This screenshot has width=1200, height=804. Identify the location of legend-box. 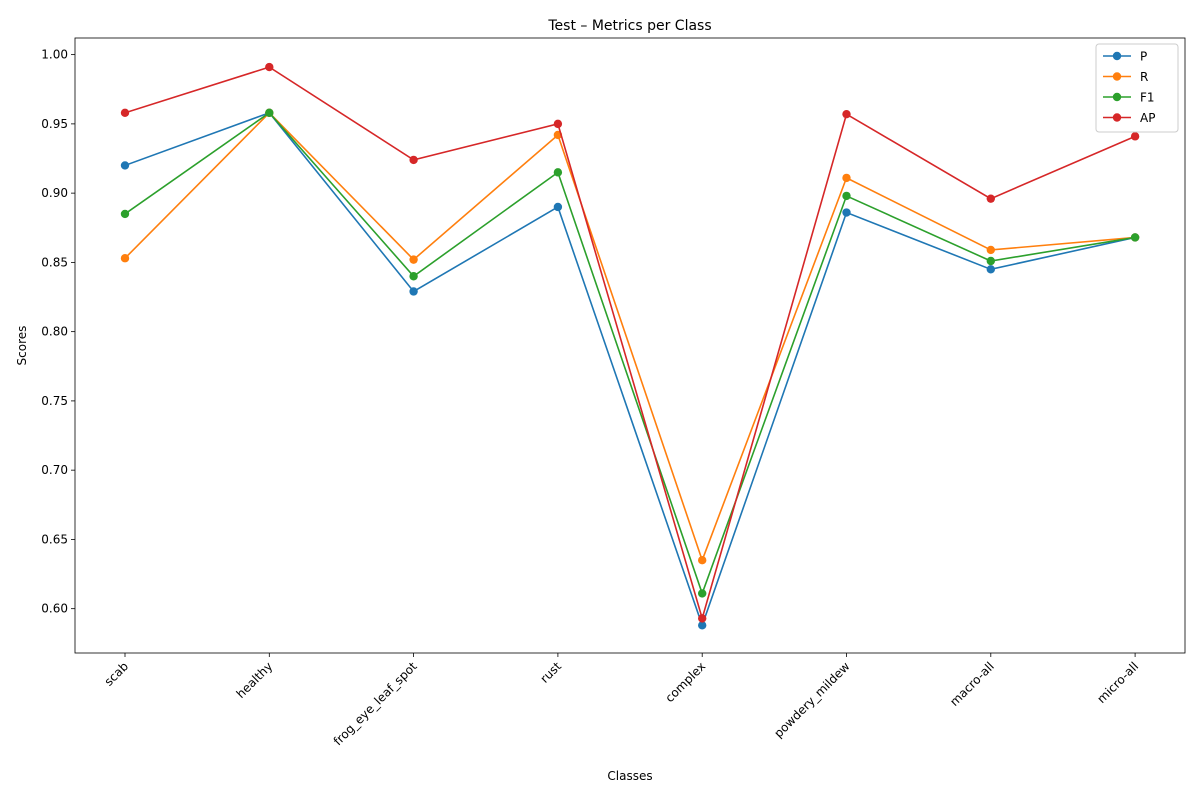
(1137, 88).